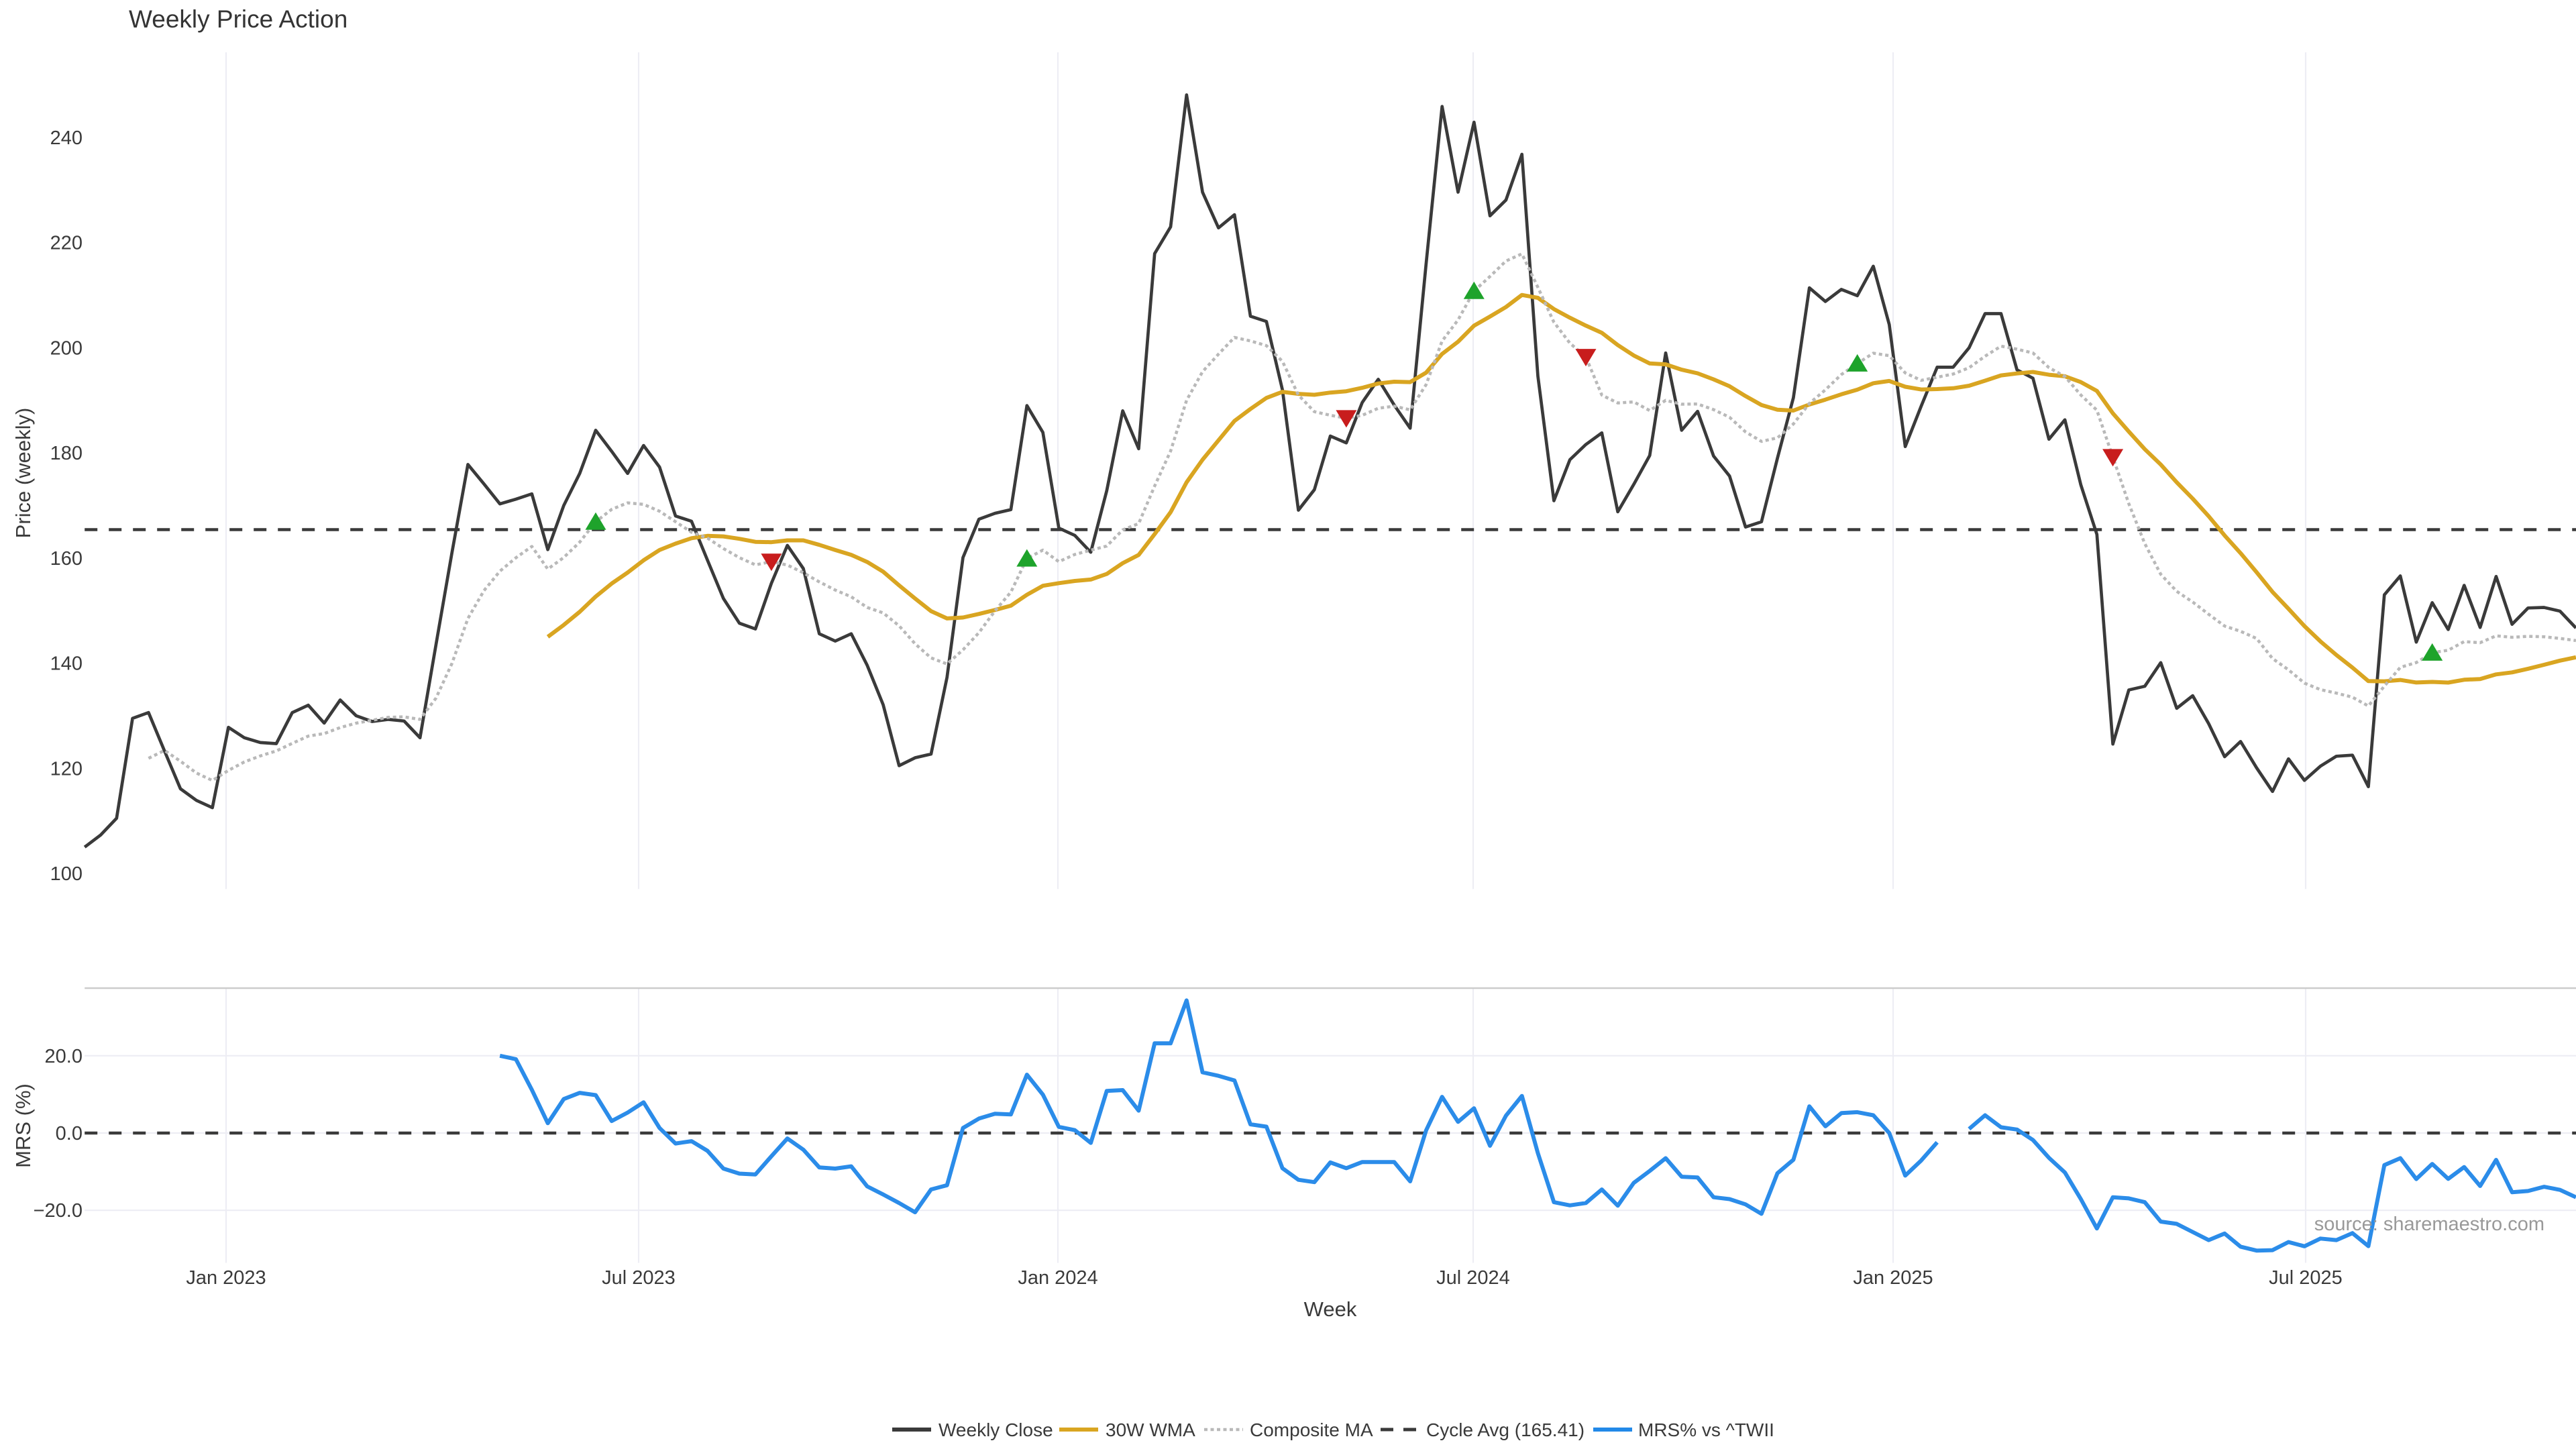  Describe the element at coordinates (1150, 1429) in the screenshot. I see `svg-text: 30W WMA` at that location.